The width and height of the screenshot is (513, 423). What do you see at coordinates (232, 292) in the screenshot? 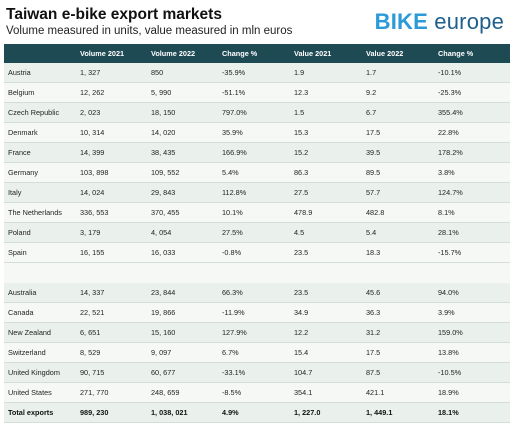
I see `volume-change-cell: 66.3%` at bounding box center [232, 292].